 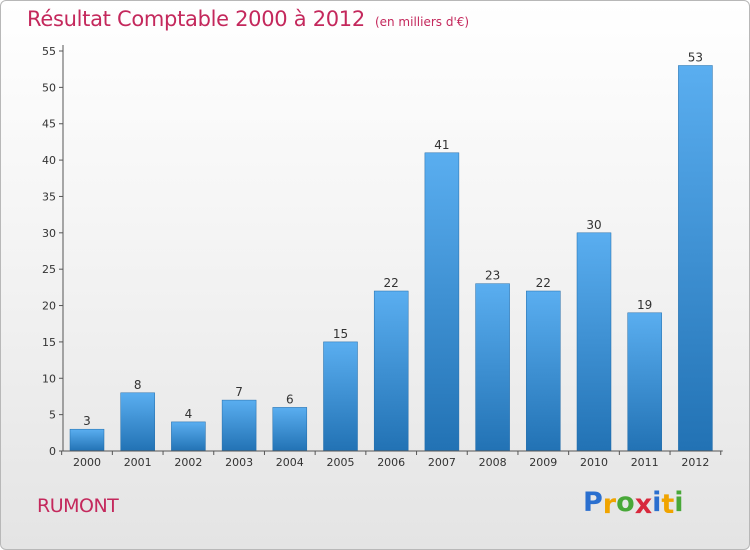 I want to click on x-tick-label-2007: 2007, so click(x=442, y=462).